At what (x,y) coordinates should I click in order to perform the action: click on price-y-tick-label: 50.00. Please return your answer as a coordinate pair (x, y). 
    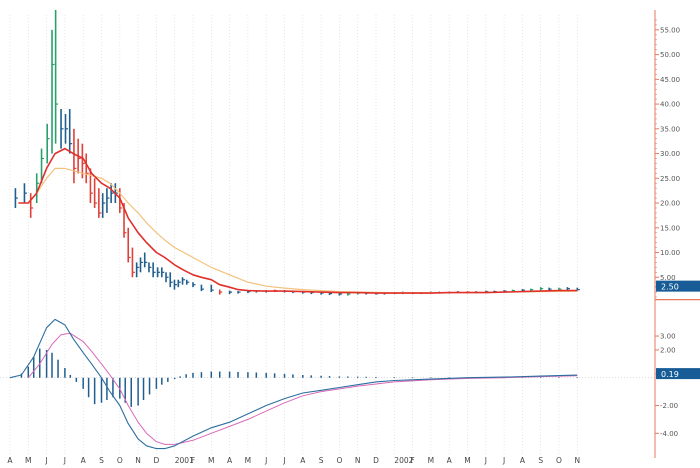
    Looking at the image, I should click on (670, 55).